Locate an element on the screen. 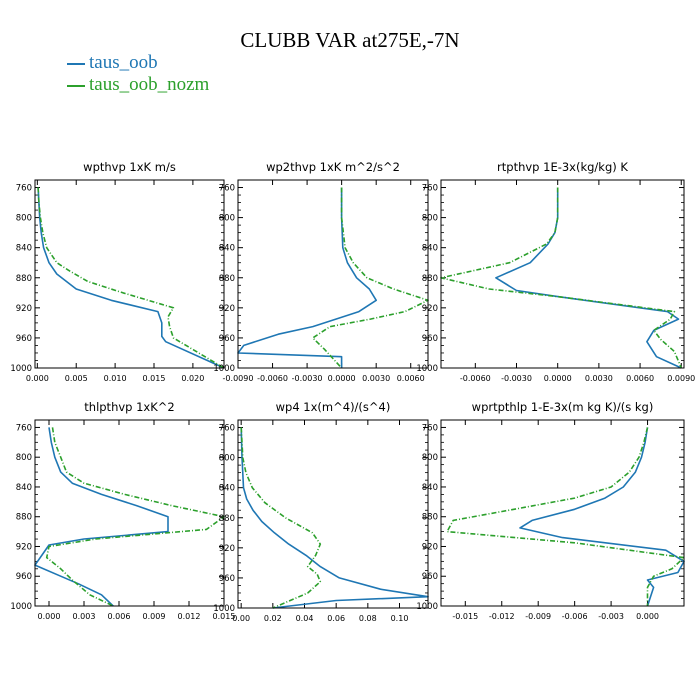 The image size is (700, 700). x-tick-label: -0.012 is located at coordinates (502, 616).